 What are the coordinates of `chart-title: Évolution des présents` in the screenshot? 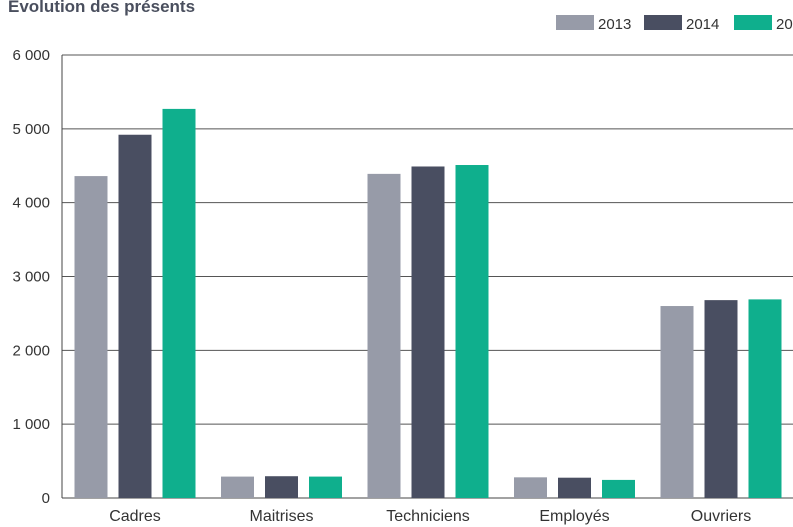 It's located at (101, 8).